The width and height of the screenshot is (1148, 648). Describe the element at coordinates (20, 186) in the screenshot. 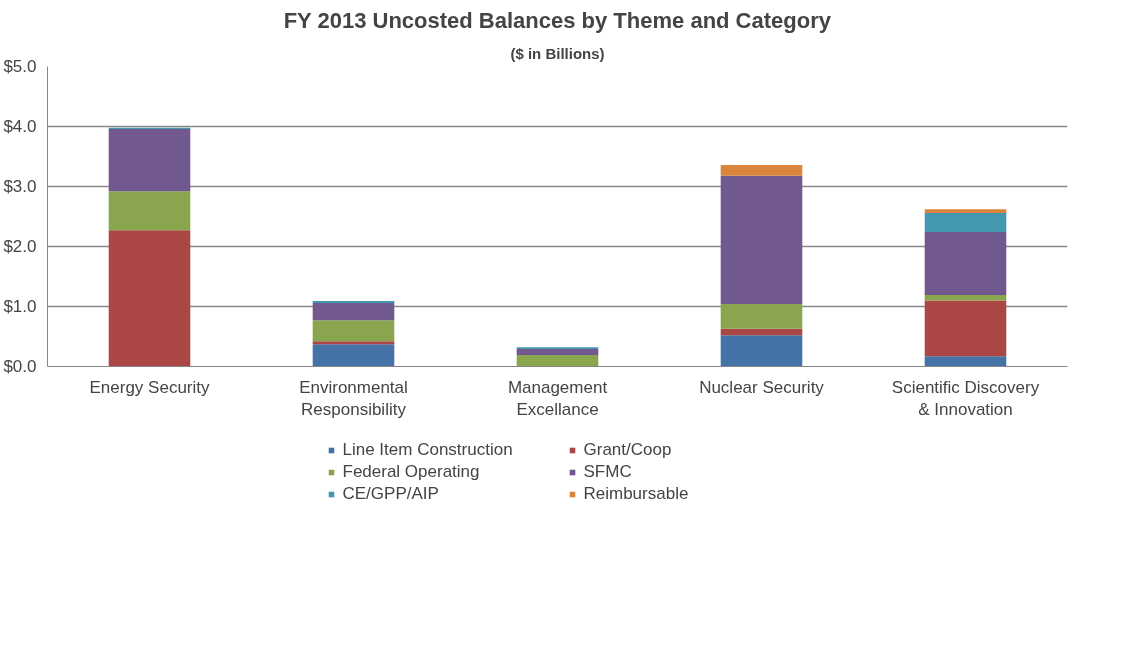

I see `y-tick-label: $3.0` at that location.